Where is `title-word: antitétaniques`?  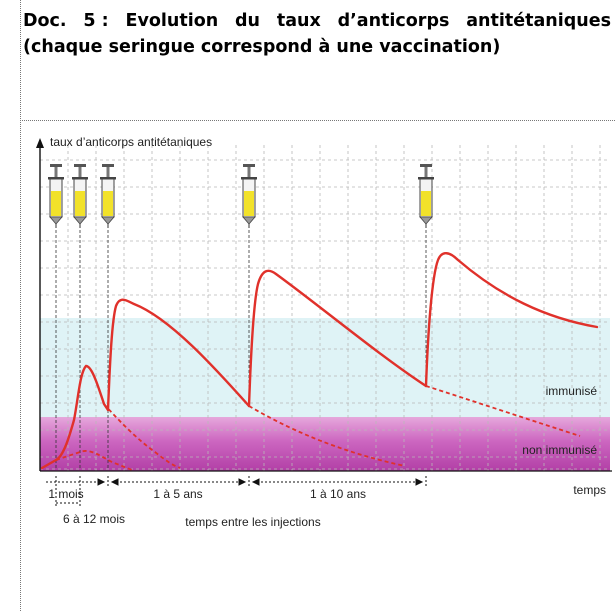 title-word: antitétaniques is located at coordinates (538, 21).